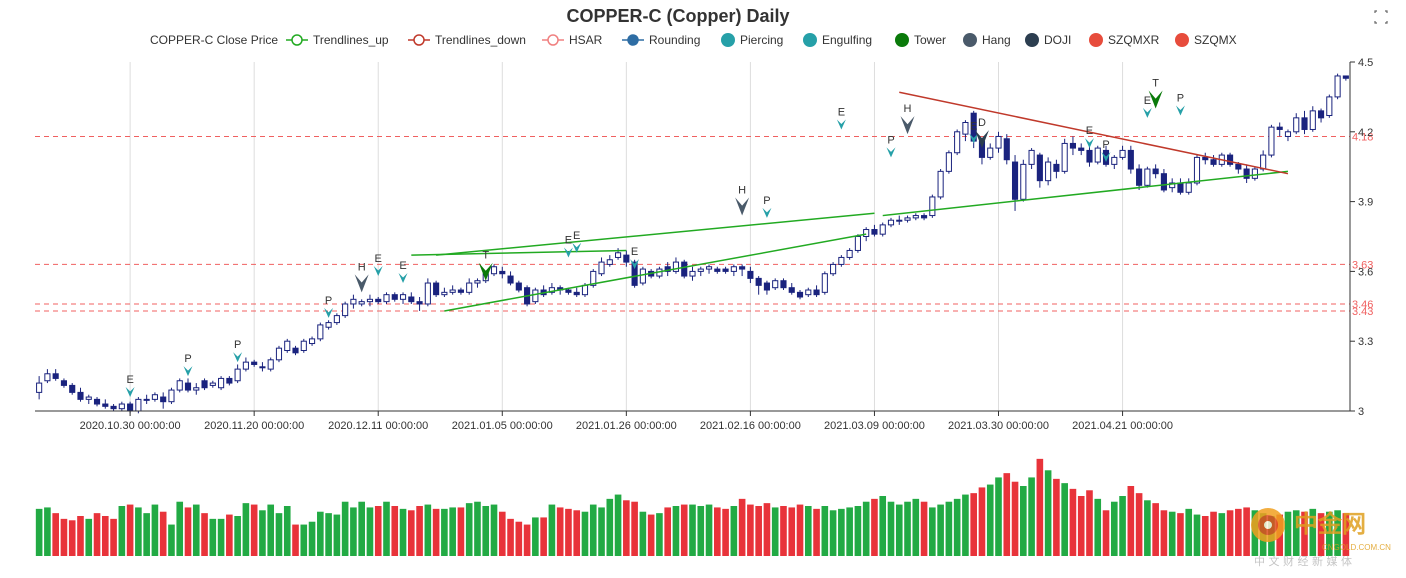  I want to click on pattern-mark-label: P, so click(766, 201).